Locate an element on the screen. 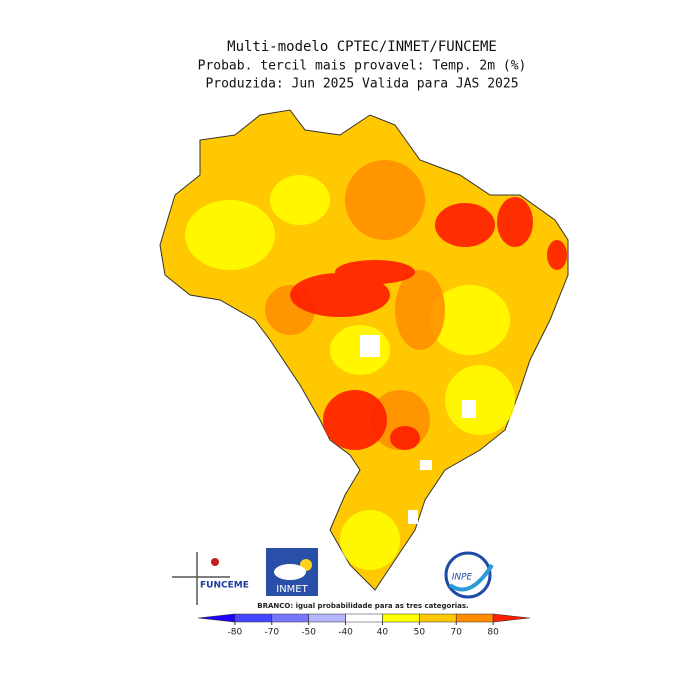 Image resolution: width=700 pixels, height=682 pixels. colorbar: -80 -70 -50 -40 40 50 70 80 is located at coordinates (364, 625).